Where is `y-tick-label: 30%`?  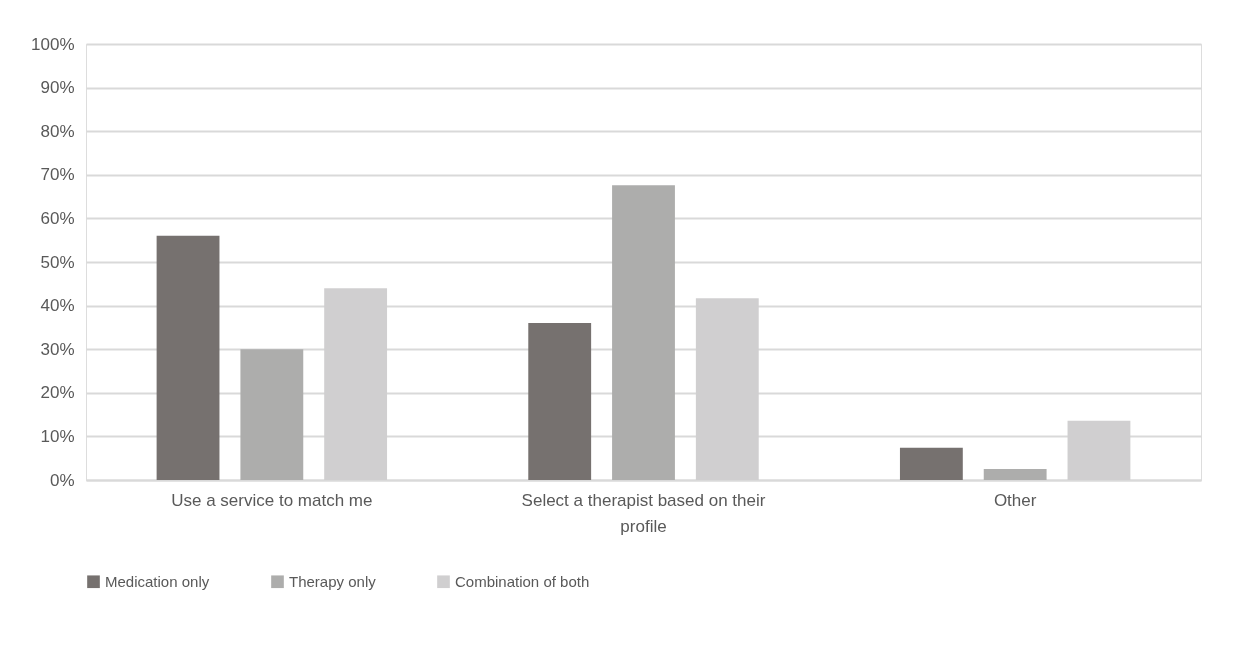
y-tick-label: 30% is located at coordinates (57, 349).